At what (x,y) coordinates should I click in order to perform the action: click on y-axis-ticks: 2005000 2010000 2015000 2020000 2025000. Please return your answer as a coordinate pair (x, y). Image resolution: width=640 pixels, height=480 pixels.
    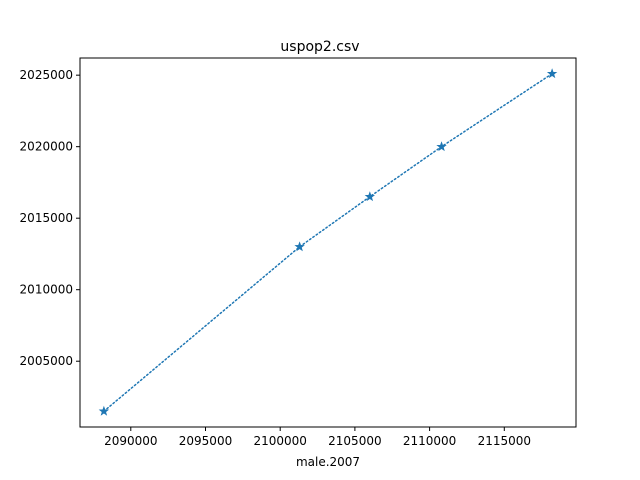
    Looking at the image, I should click on (50, 218).